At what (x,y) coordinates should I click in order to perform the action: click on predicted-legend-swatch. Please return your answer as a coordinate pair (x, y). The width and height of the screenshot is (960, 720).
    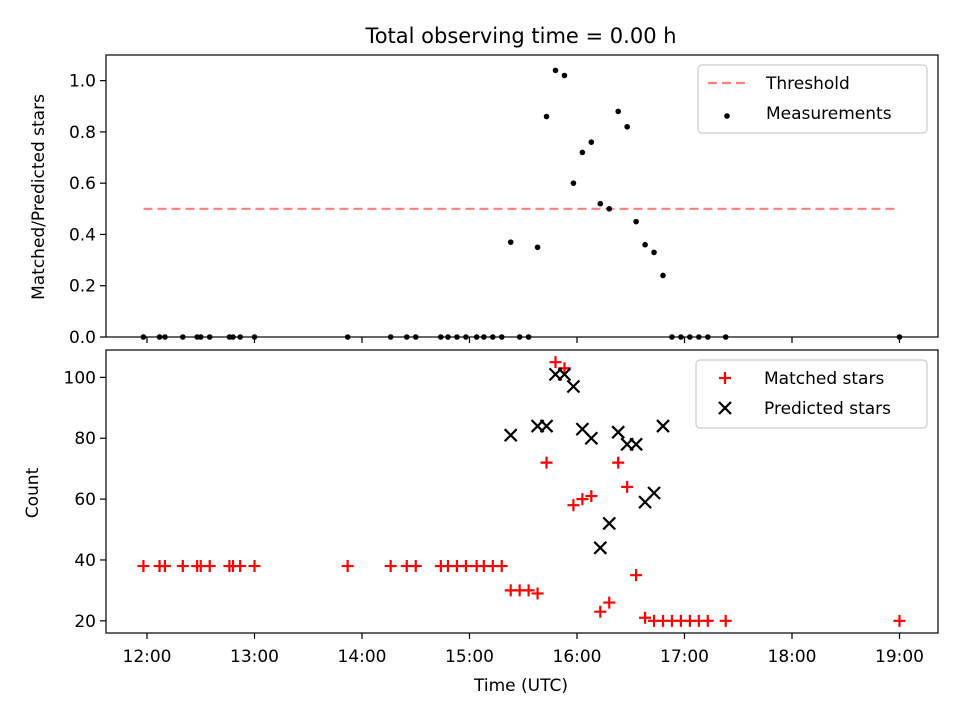
    Looking at the image, I should click on (725, 408).